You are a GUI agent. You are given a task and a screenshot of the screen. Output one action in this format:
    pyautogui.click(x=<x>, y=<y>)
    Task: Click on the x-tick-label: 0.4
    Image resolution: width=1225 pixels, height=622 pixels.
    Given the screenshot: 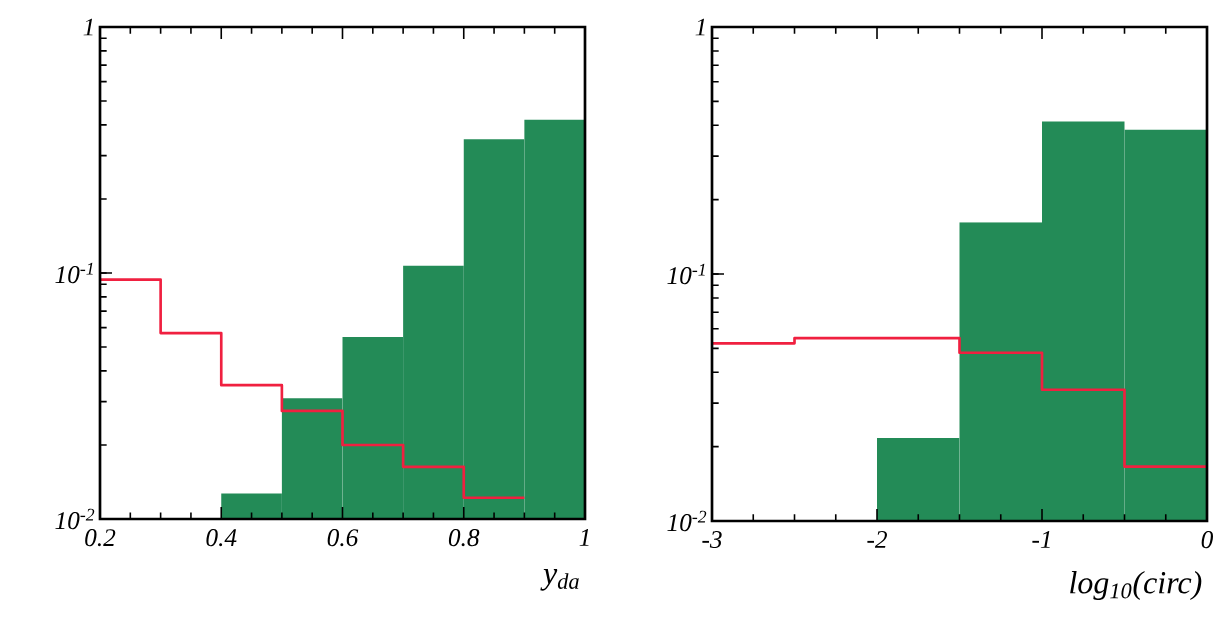 What is the action you would take?
    pyautogui.click(x=221, y=538)
    